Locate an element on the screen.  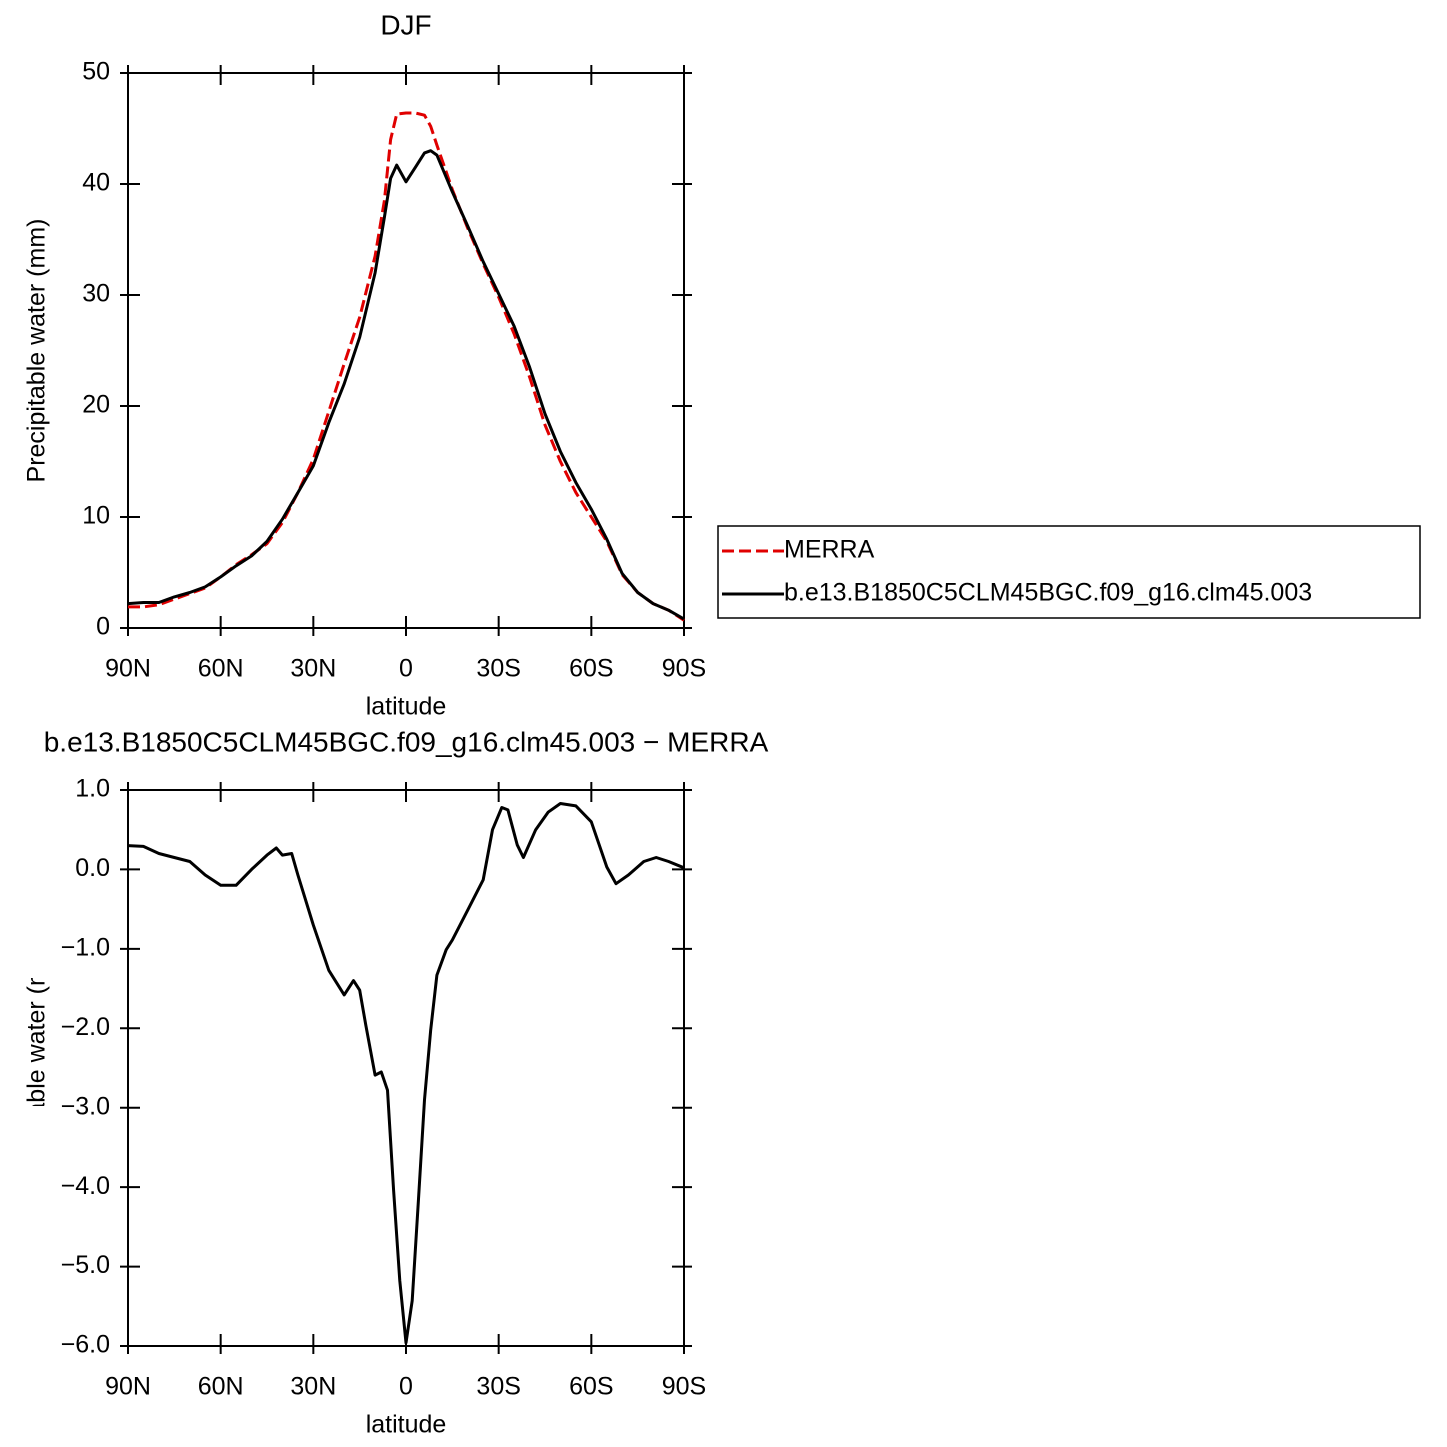
y-tick-label: −1.0 is located at coordinates (85, 947).